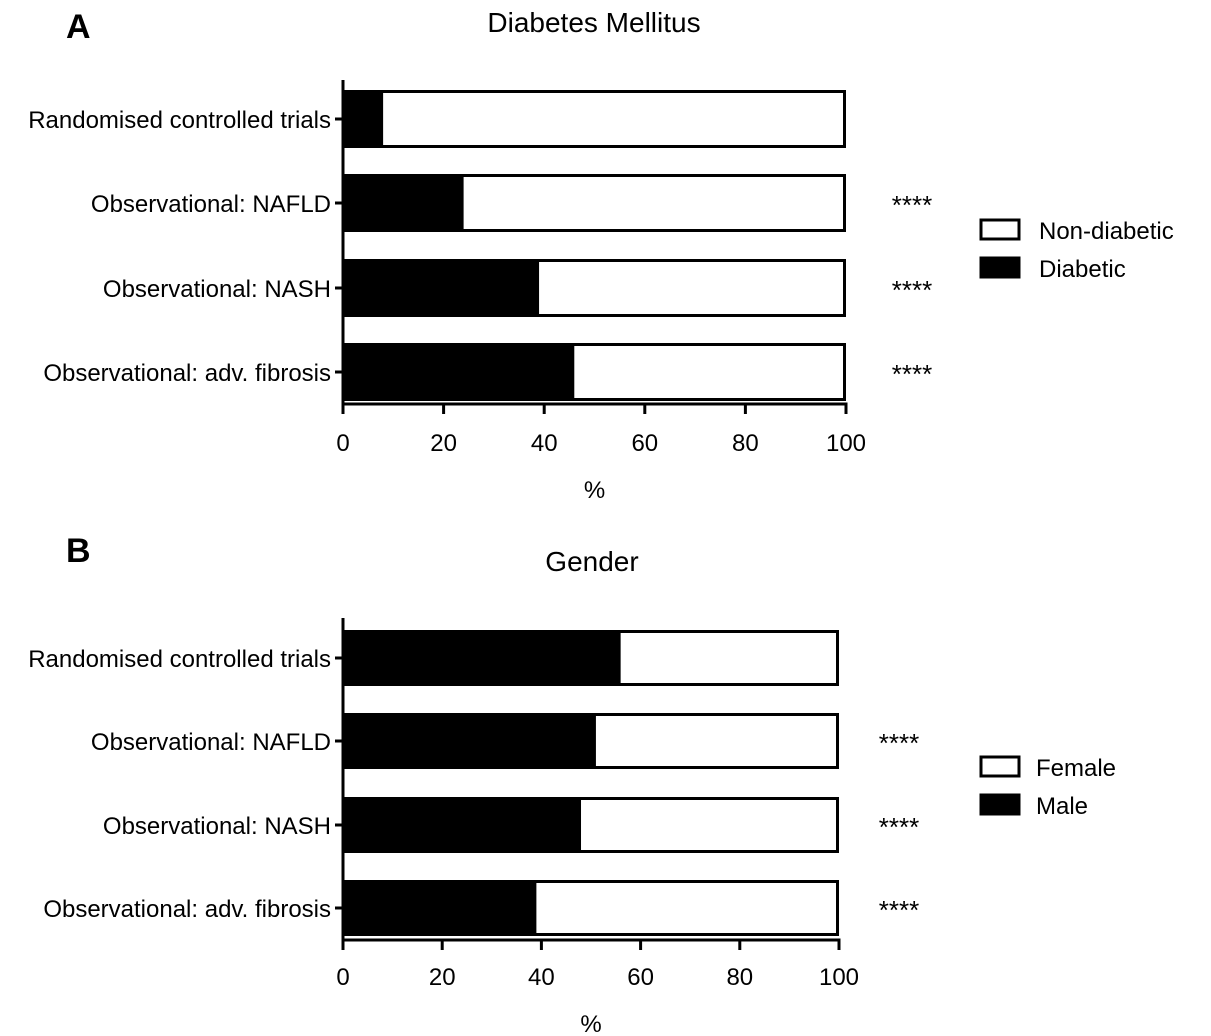  I want to click on legend-label: Male, so click(1062, 806).